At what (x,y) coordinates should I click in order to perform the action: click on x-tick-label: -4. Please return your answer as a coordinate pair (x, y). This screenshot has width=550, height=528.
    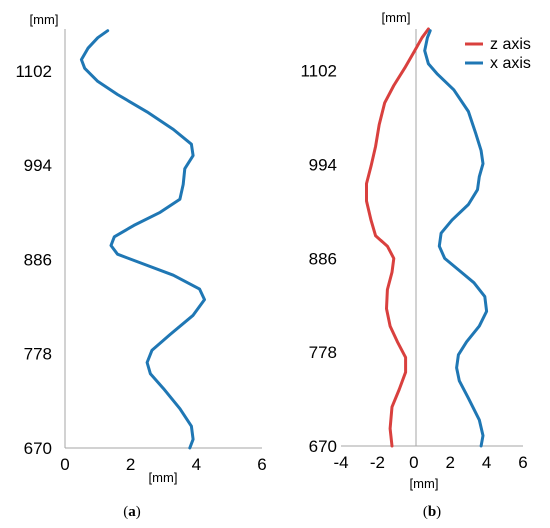
    Looking at the image, I should click on (340, 462).